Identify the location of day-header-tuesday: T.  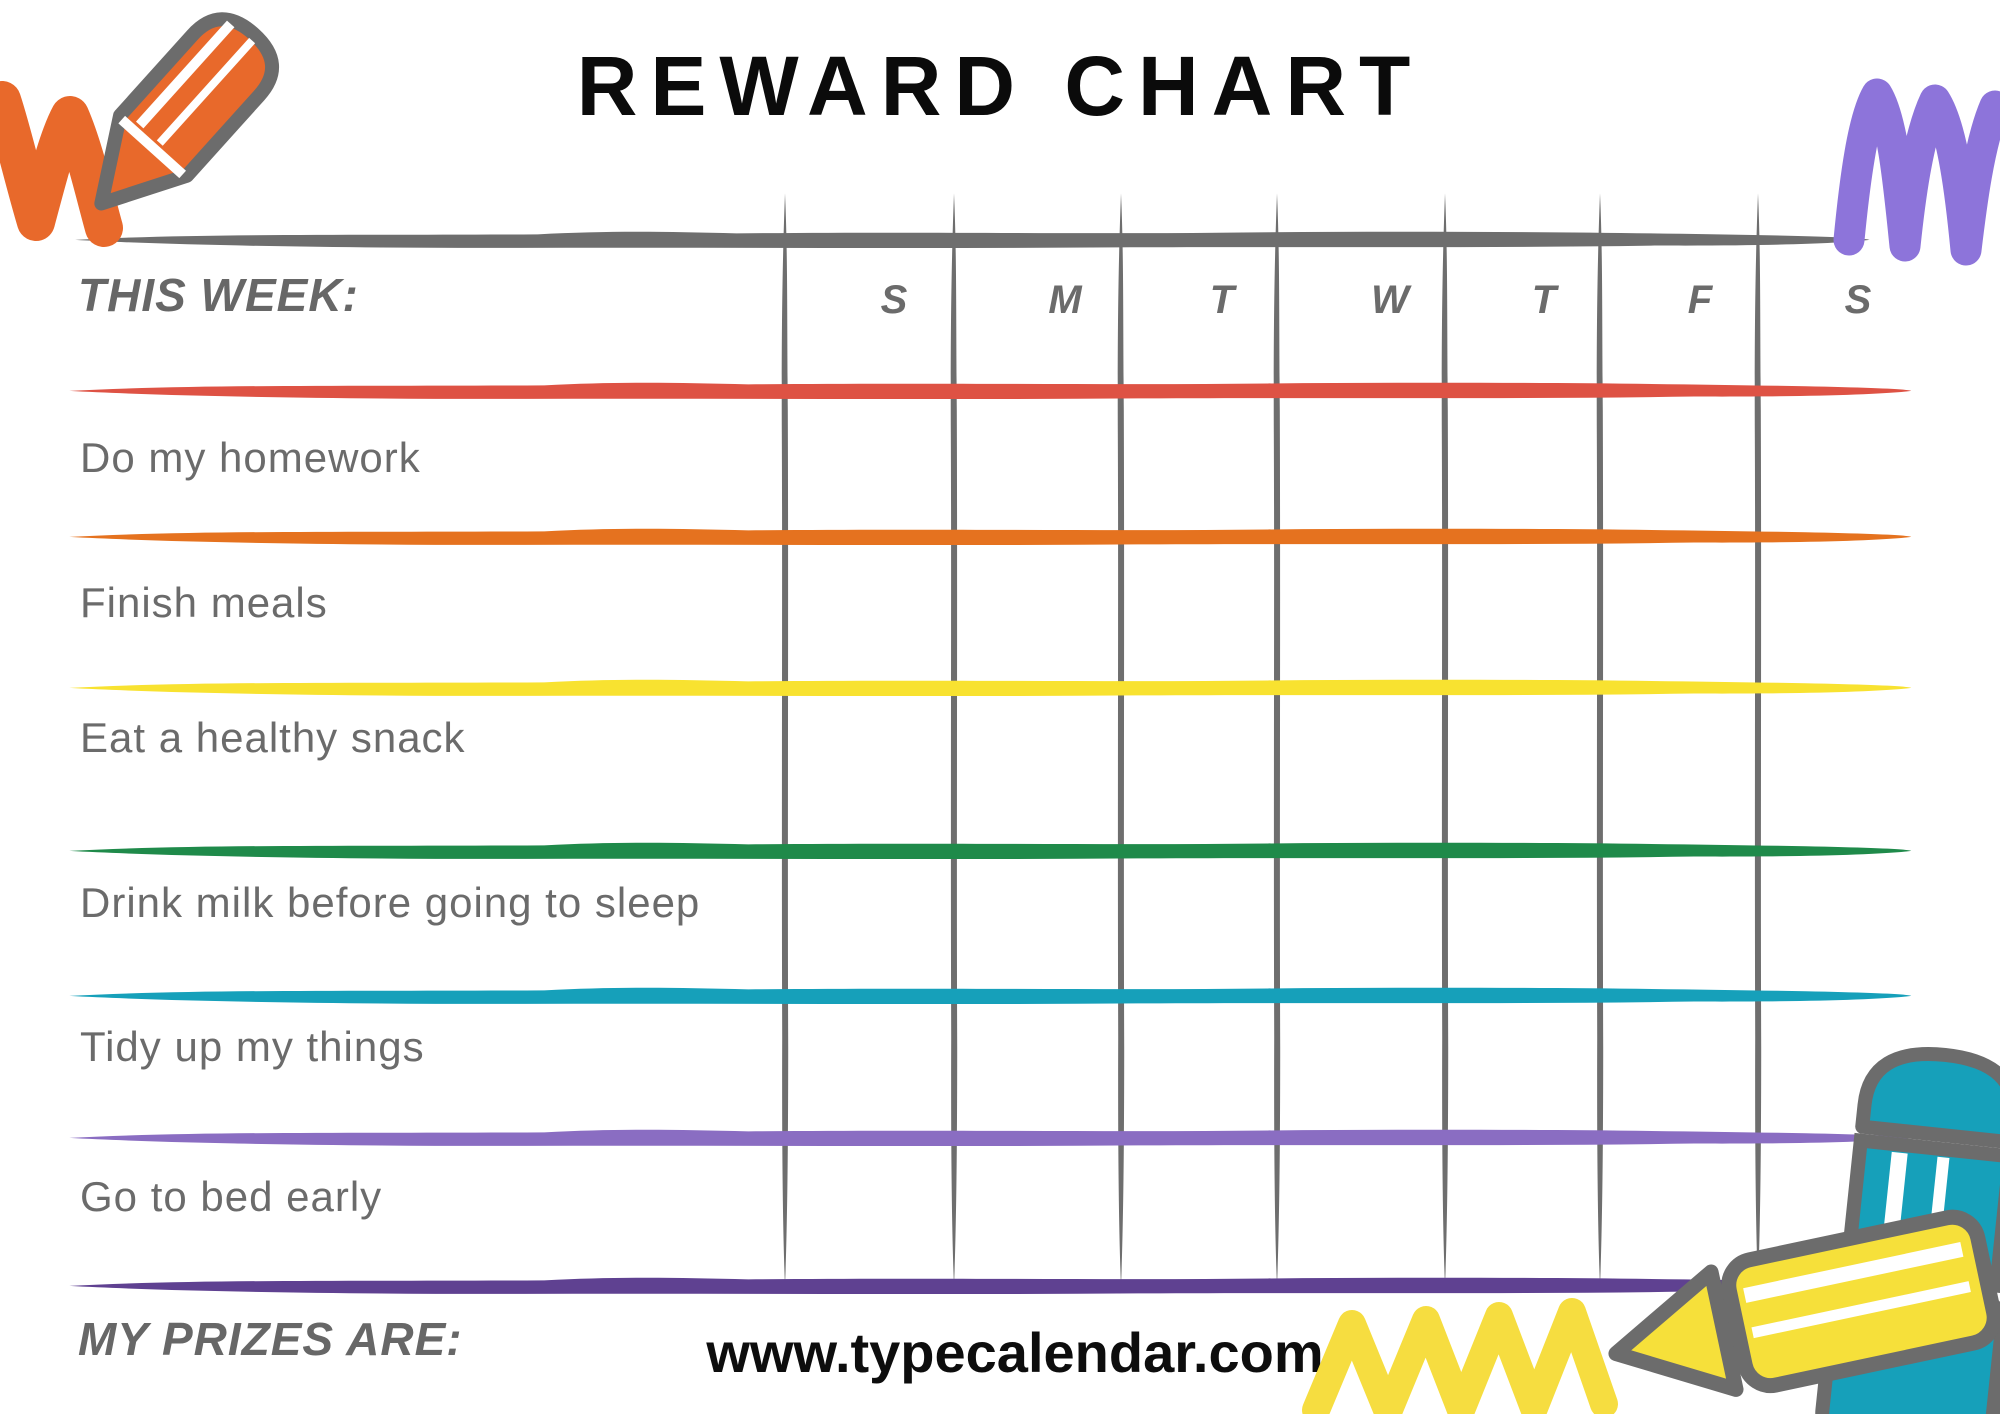
(1222, 300).